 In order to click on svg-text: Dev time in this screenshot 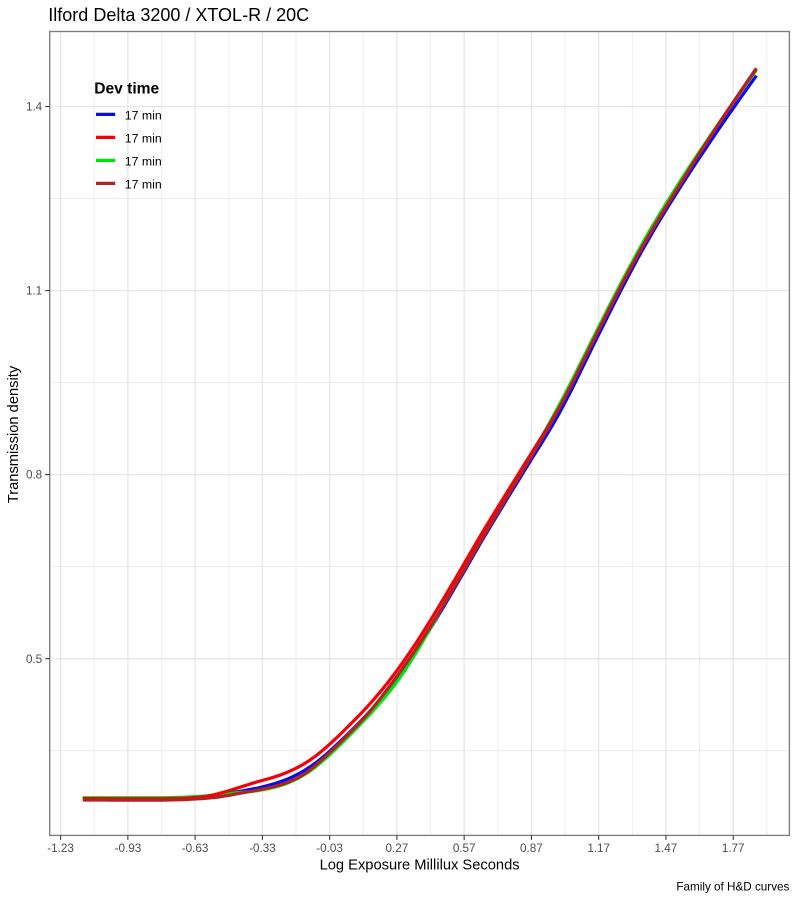, I will do `click(126, 88)`.